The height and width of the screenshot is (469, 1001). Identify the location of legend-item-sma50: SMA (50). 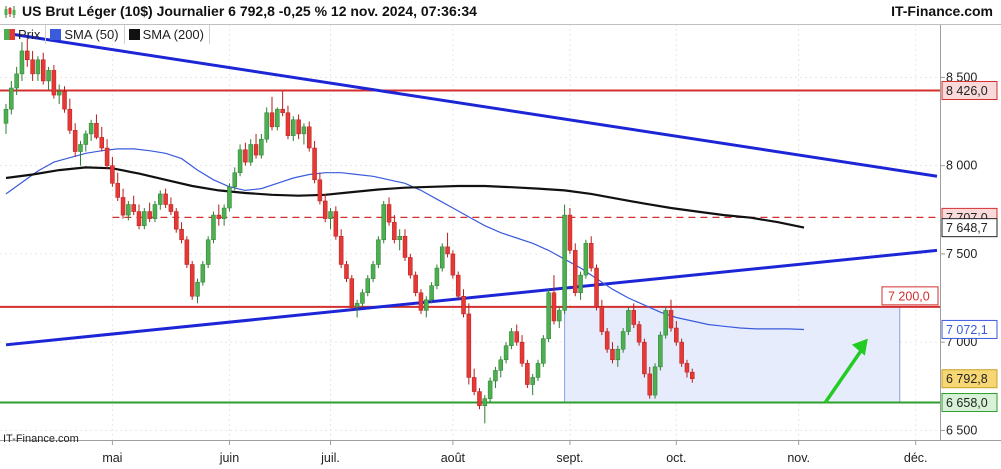
(85, 34).